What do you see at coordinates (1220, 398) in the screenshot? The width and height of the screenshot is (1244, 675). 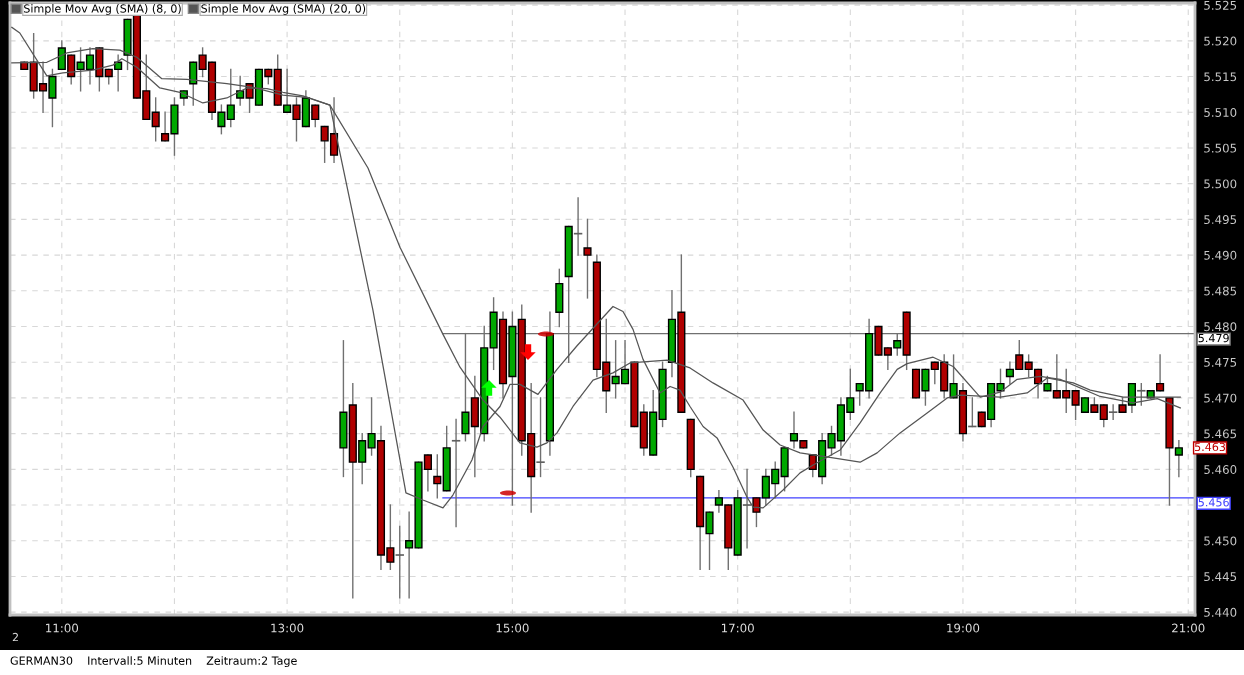 I see `y-tick-label: 5.470` at bounding box center [1220, 398].